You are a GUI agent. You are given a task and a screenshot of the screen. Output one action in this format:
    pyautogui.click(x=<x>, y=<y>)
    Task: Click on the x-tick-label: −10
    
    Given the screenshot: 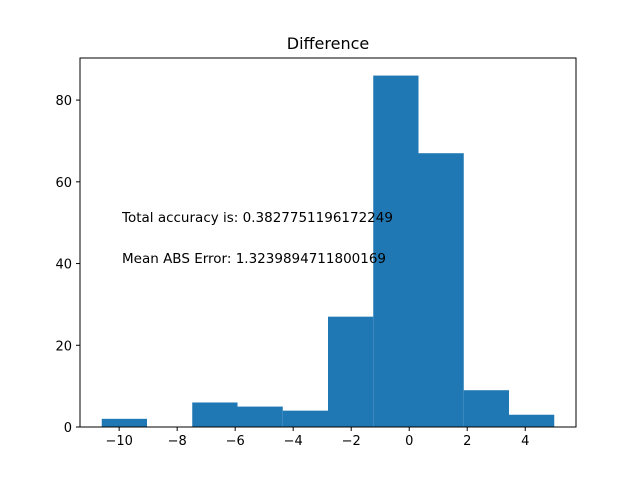 What is the action you would take?
    pyautogui.click(x=118, y=441)
    